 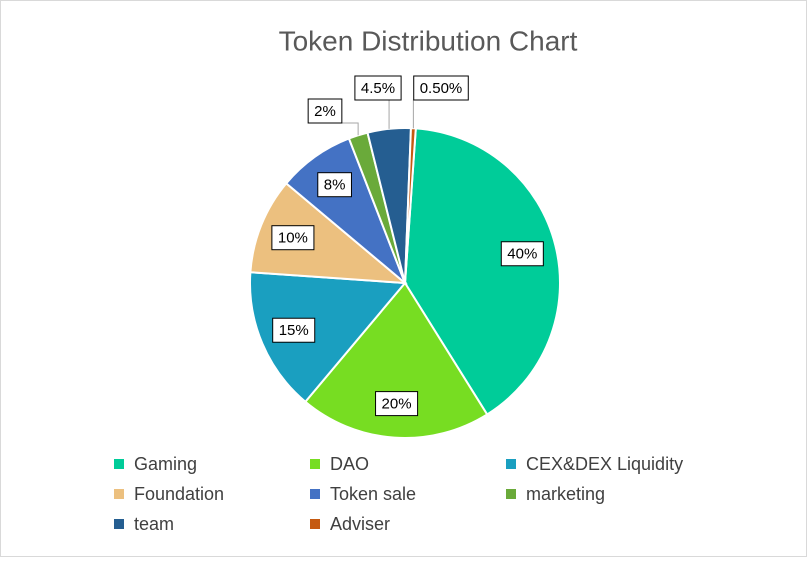 I want to click on data-label: 10%, so click(x=293, y=238).